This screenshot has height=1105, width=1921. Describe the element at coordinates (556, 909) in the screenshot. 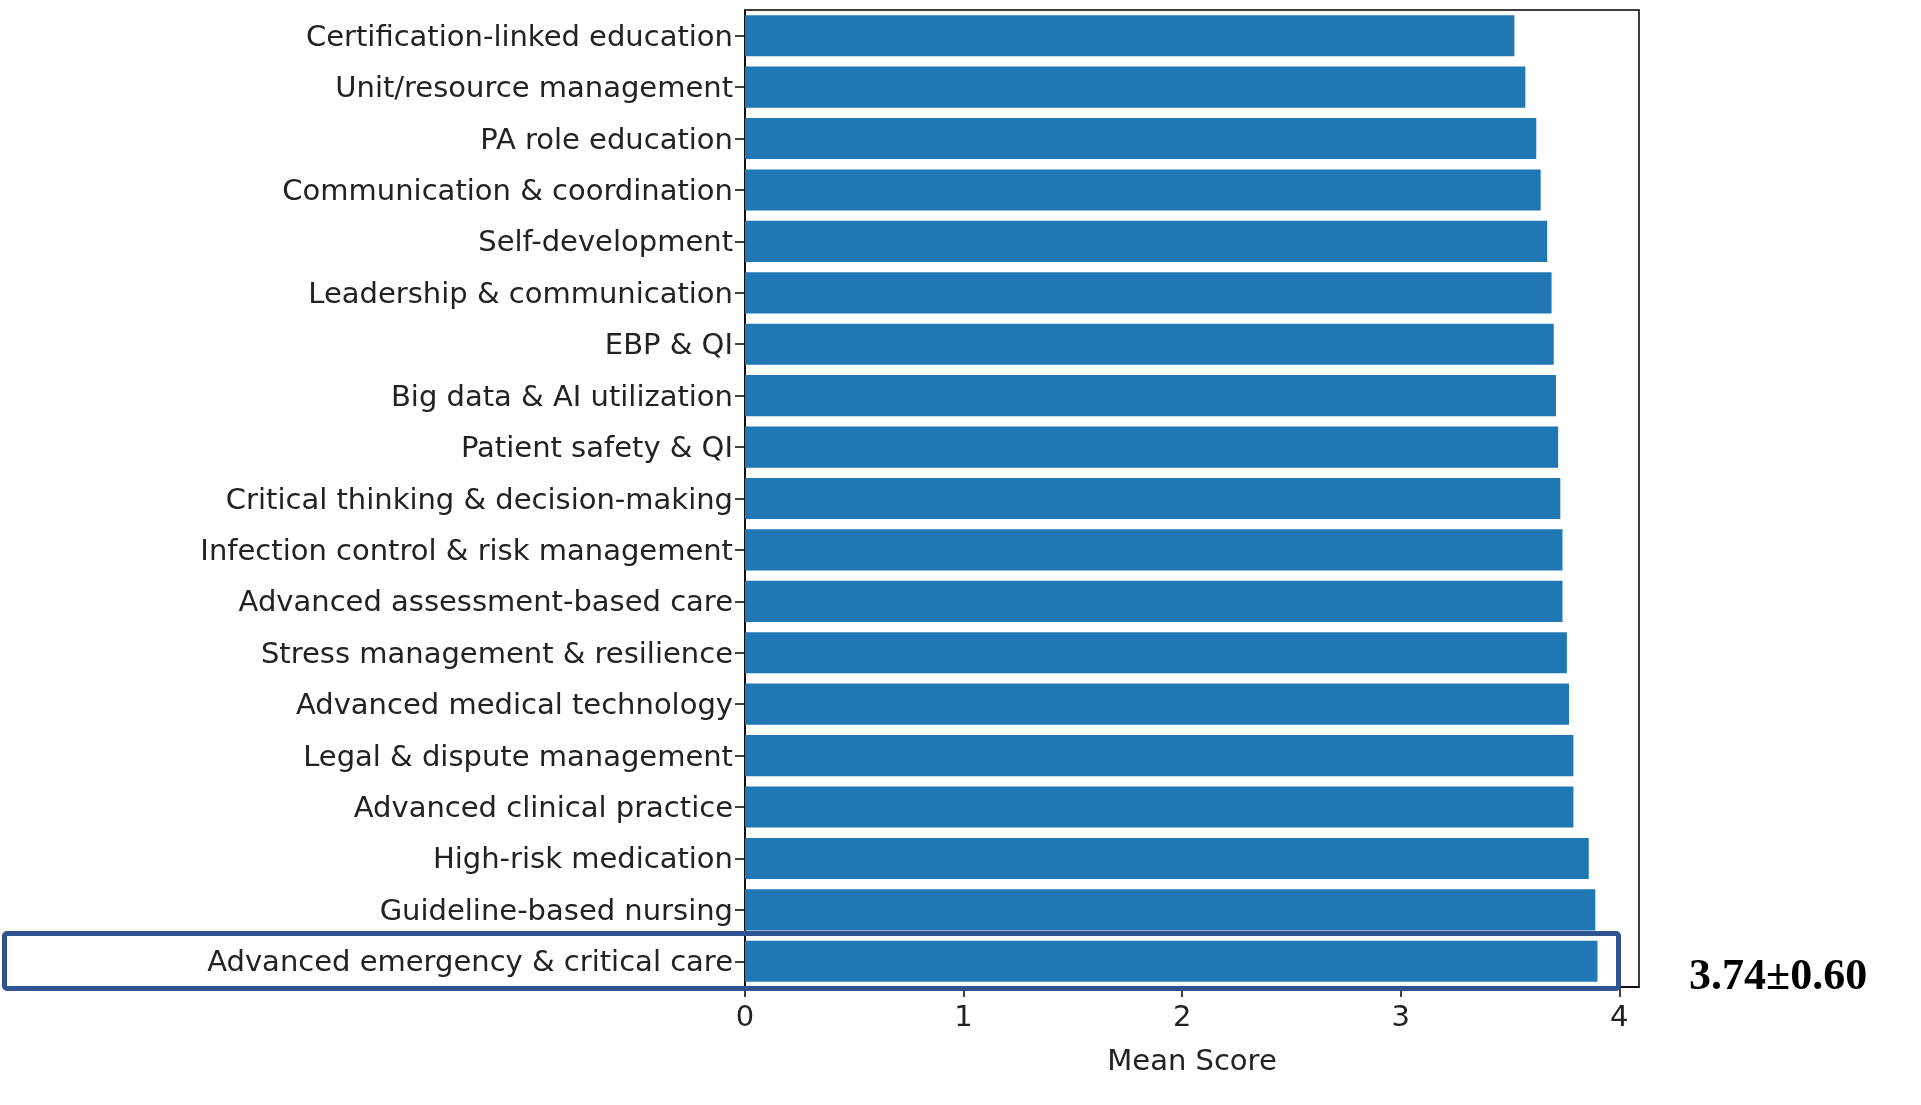

I see `y-tick-label: Guideline-based nursing` at that location.